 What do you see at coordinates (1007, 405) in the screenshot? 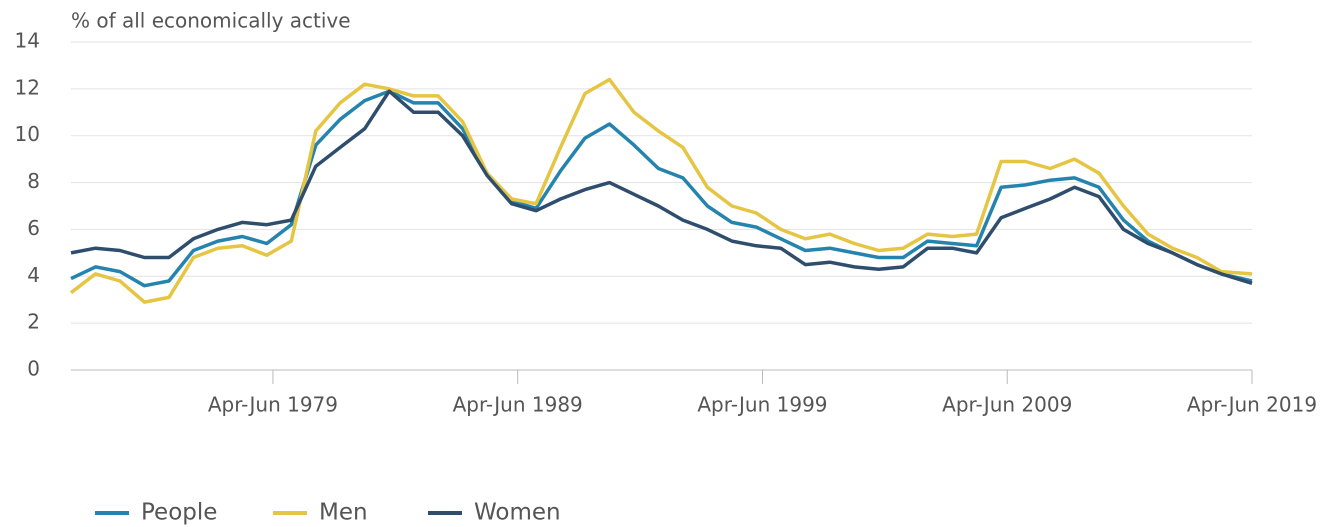
I see `x-tick-label: Apr-Jun 2009` at bounding box center [1007, 405].